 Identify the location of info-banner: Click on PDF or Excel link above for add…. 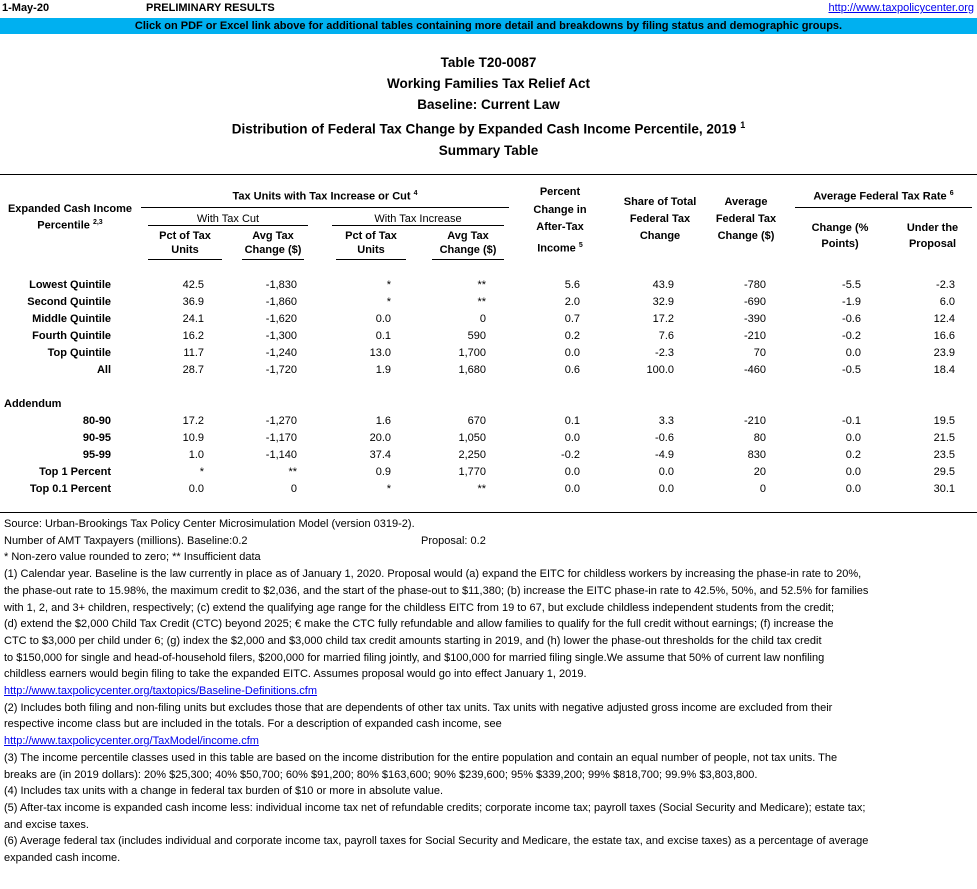
(488, 26).